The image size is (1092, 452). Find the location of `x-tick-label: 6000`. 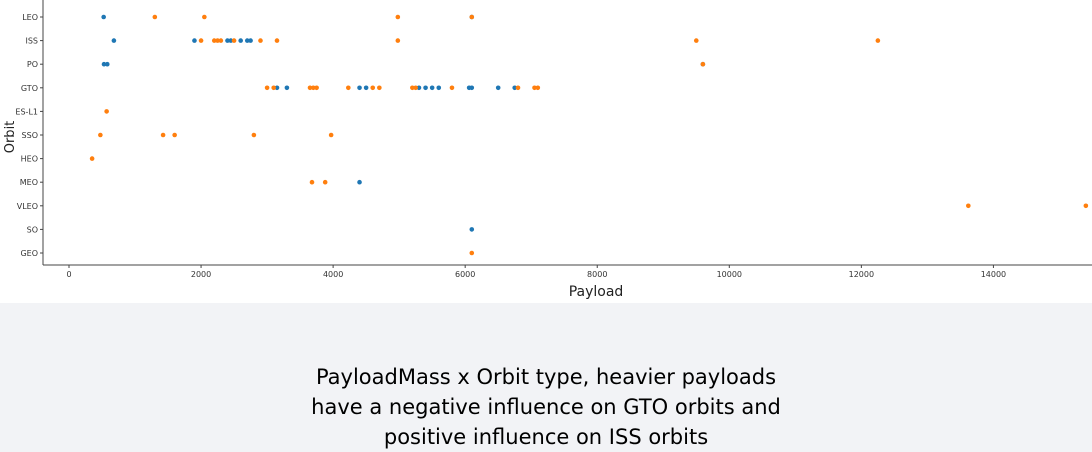

x-tick-label: 6000 is located at coordinates (465, 274).